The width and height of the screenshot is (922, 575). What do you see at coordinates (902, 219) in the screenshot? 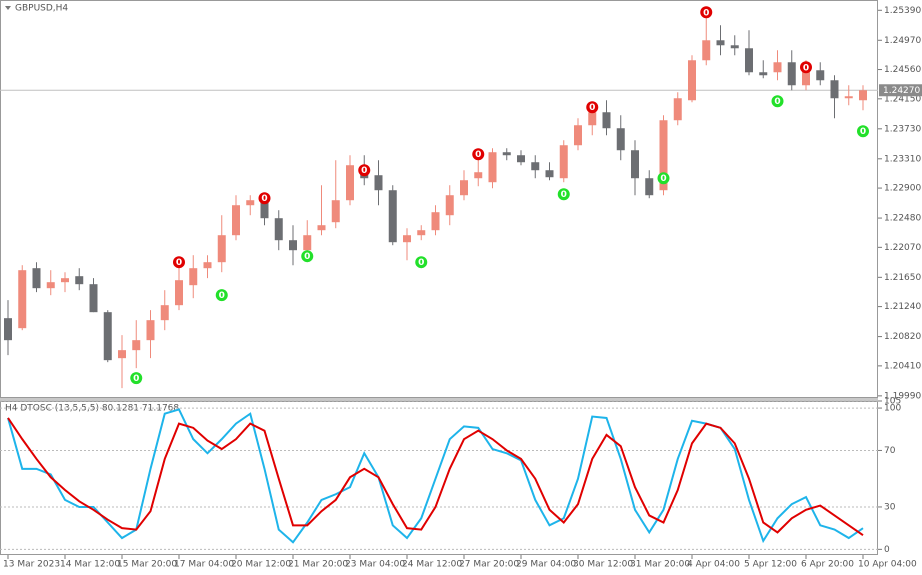
I see `y-tick-label: 1.22480` at bounding box center [902, 219].